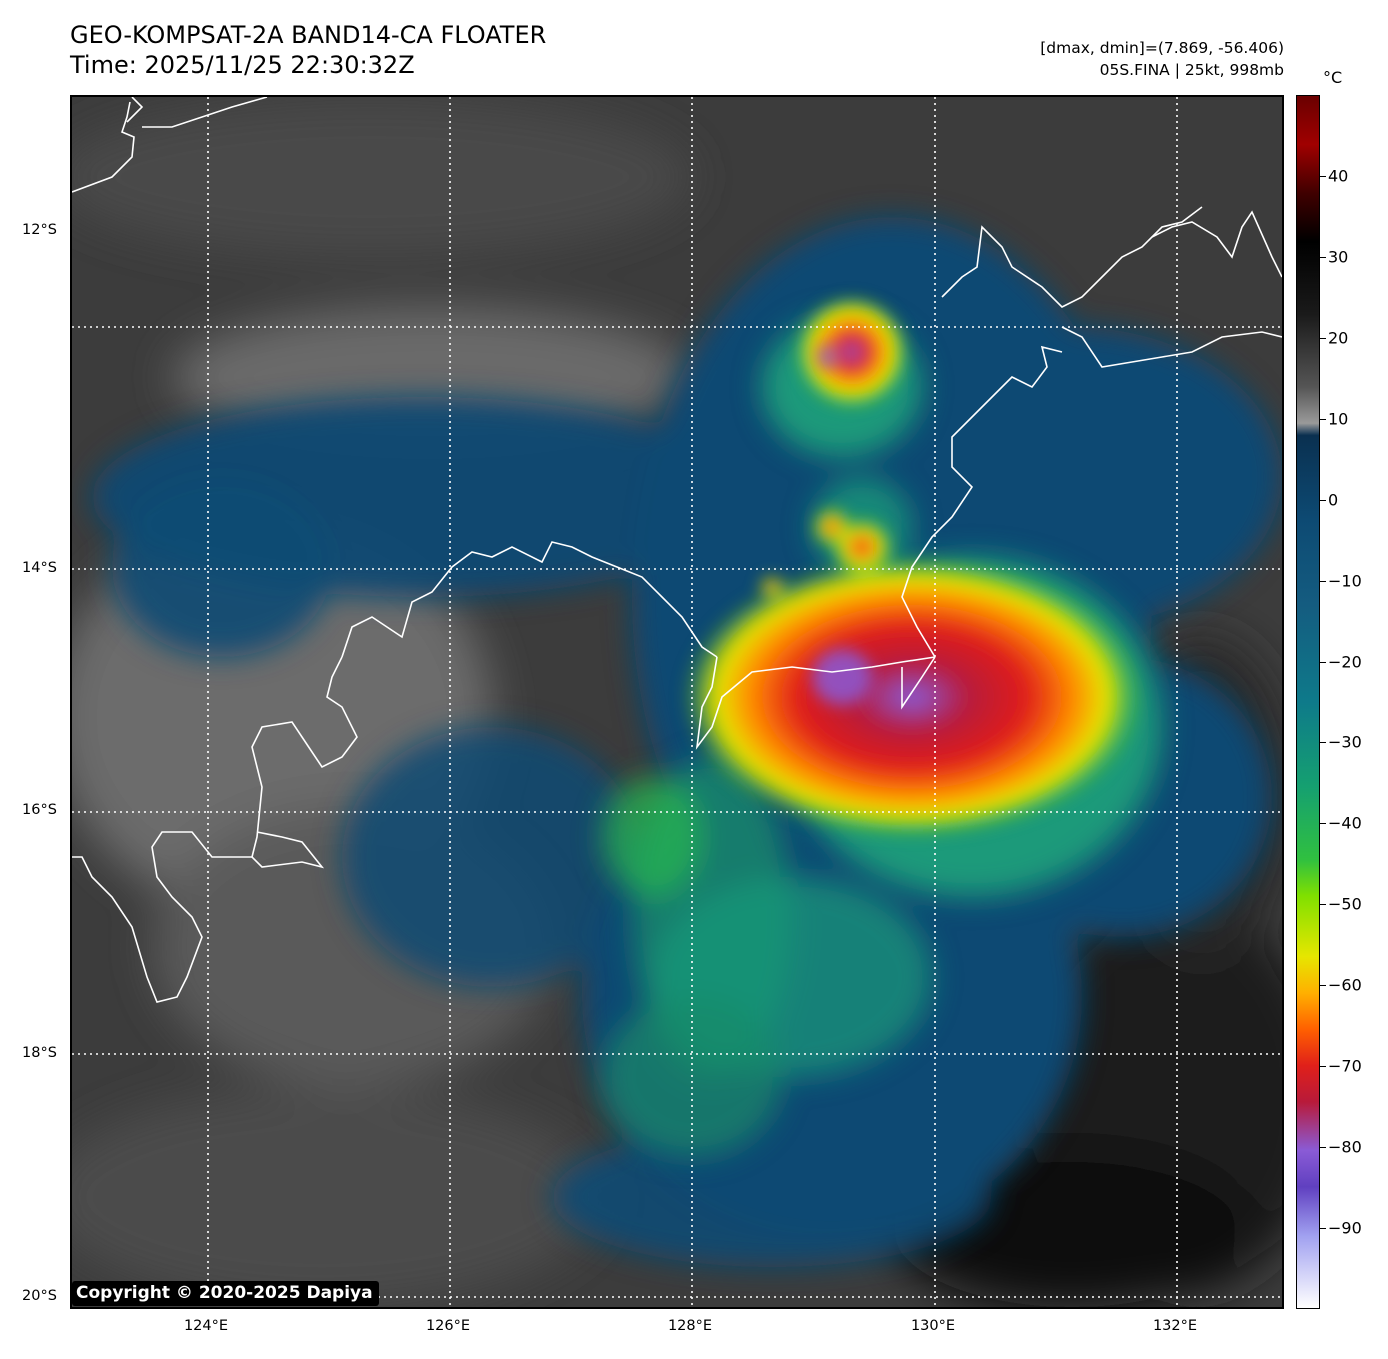 The width and height of the screenshot is (1388, 1359). Describe the element at coordinates (1345, 742) in the screenshot. I see `colorbar-tick-label: −30` at that location.